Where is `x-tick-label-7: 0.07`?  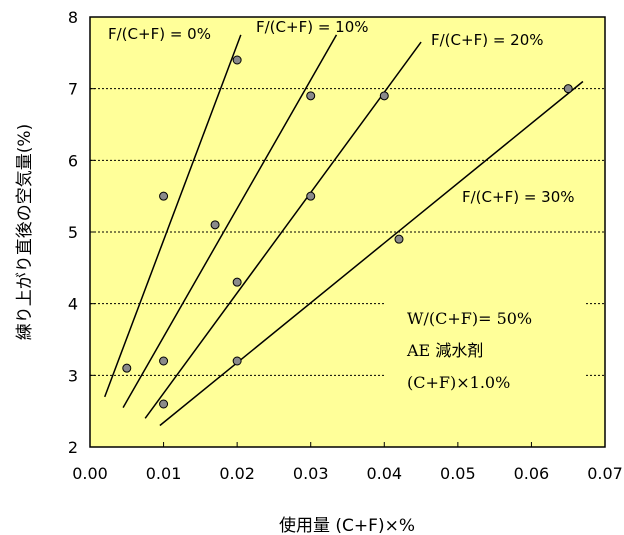 x-tick-label-7: 0.07 is located at coordinates (605, 473).